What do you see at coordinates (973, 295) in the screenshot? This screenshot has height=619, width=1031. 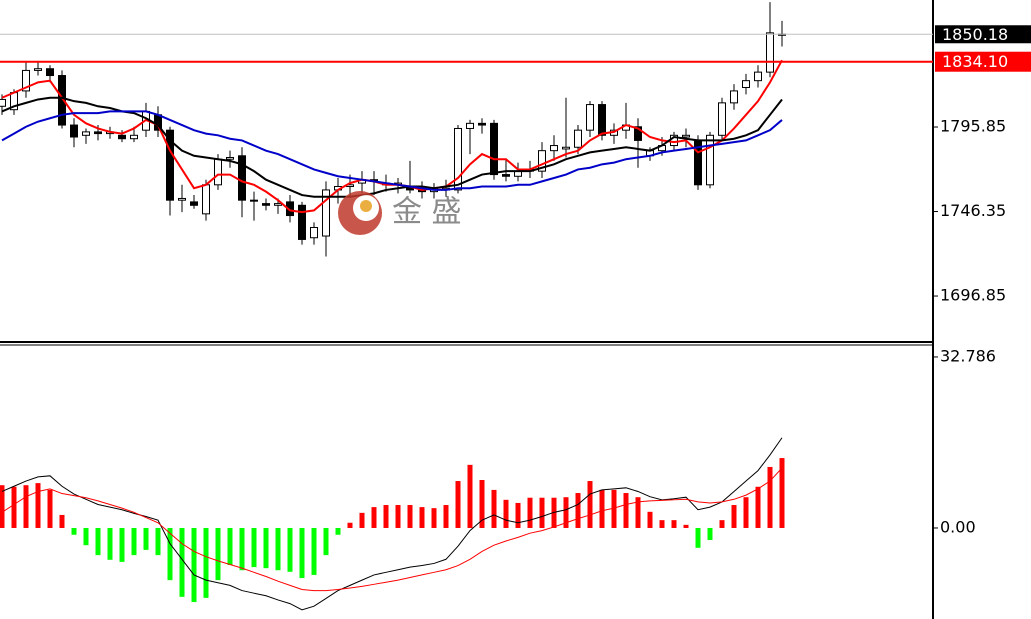 I see `y-tick-label: 1696.85` at bounding box center [973, 295].